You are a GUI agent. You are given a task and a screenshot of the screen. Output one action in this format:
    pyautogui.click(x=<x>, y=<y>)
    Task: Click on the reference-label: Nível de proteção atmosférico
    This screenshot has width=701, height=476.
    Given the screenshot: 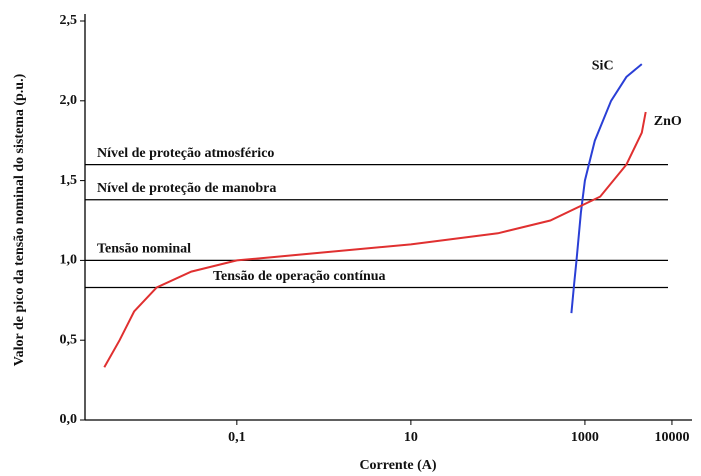 What is the action you would take?
    pyautogui.click(x=185, y=153)
    